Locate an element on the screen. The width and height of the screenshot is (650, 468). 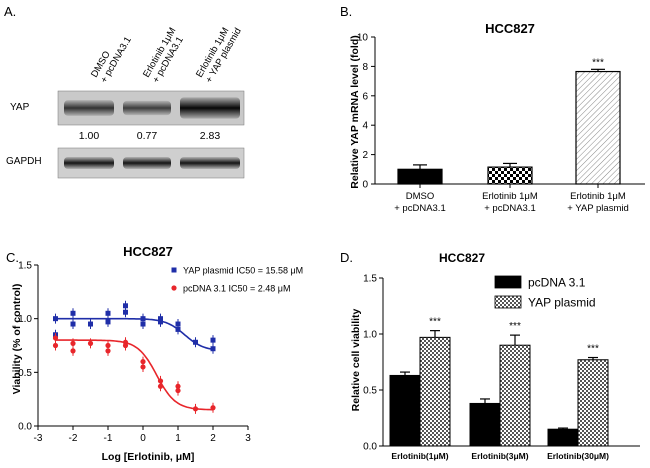
x-tick-label: -1 is located at coordinates (108, 438).